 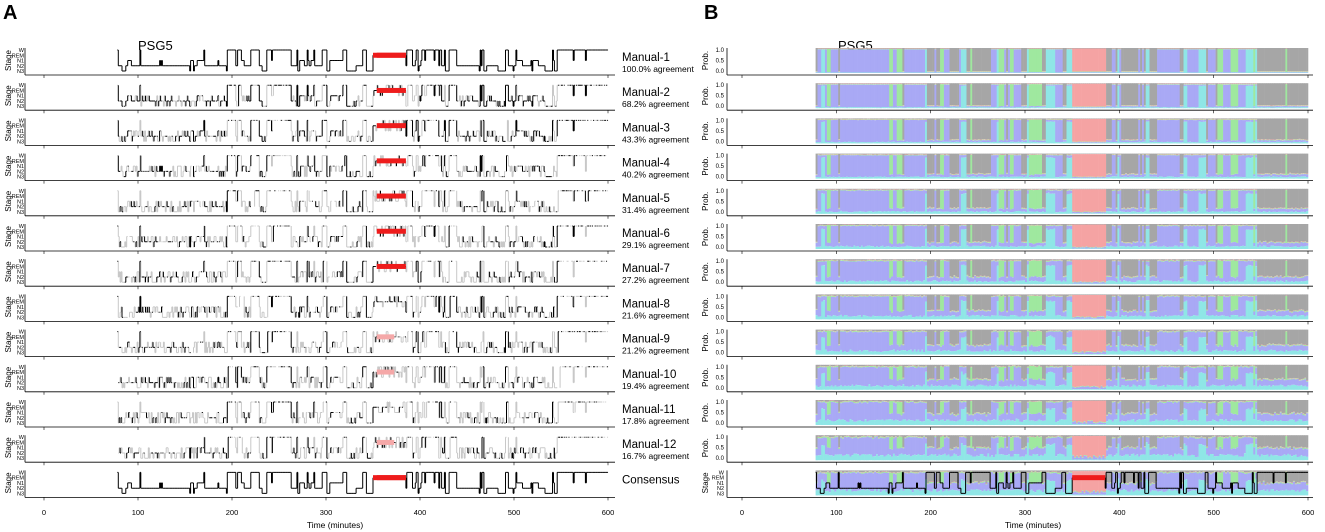 I want to click on x-tick-label: 200, so click(x=232, y=512).